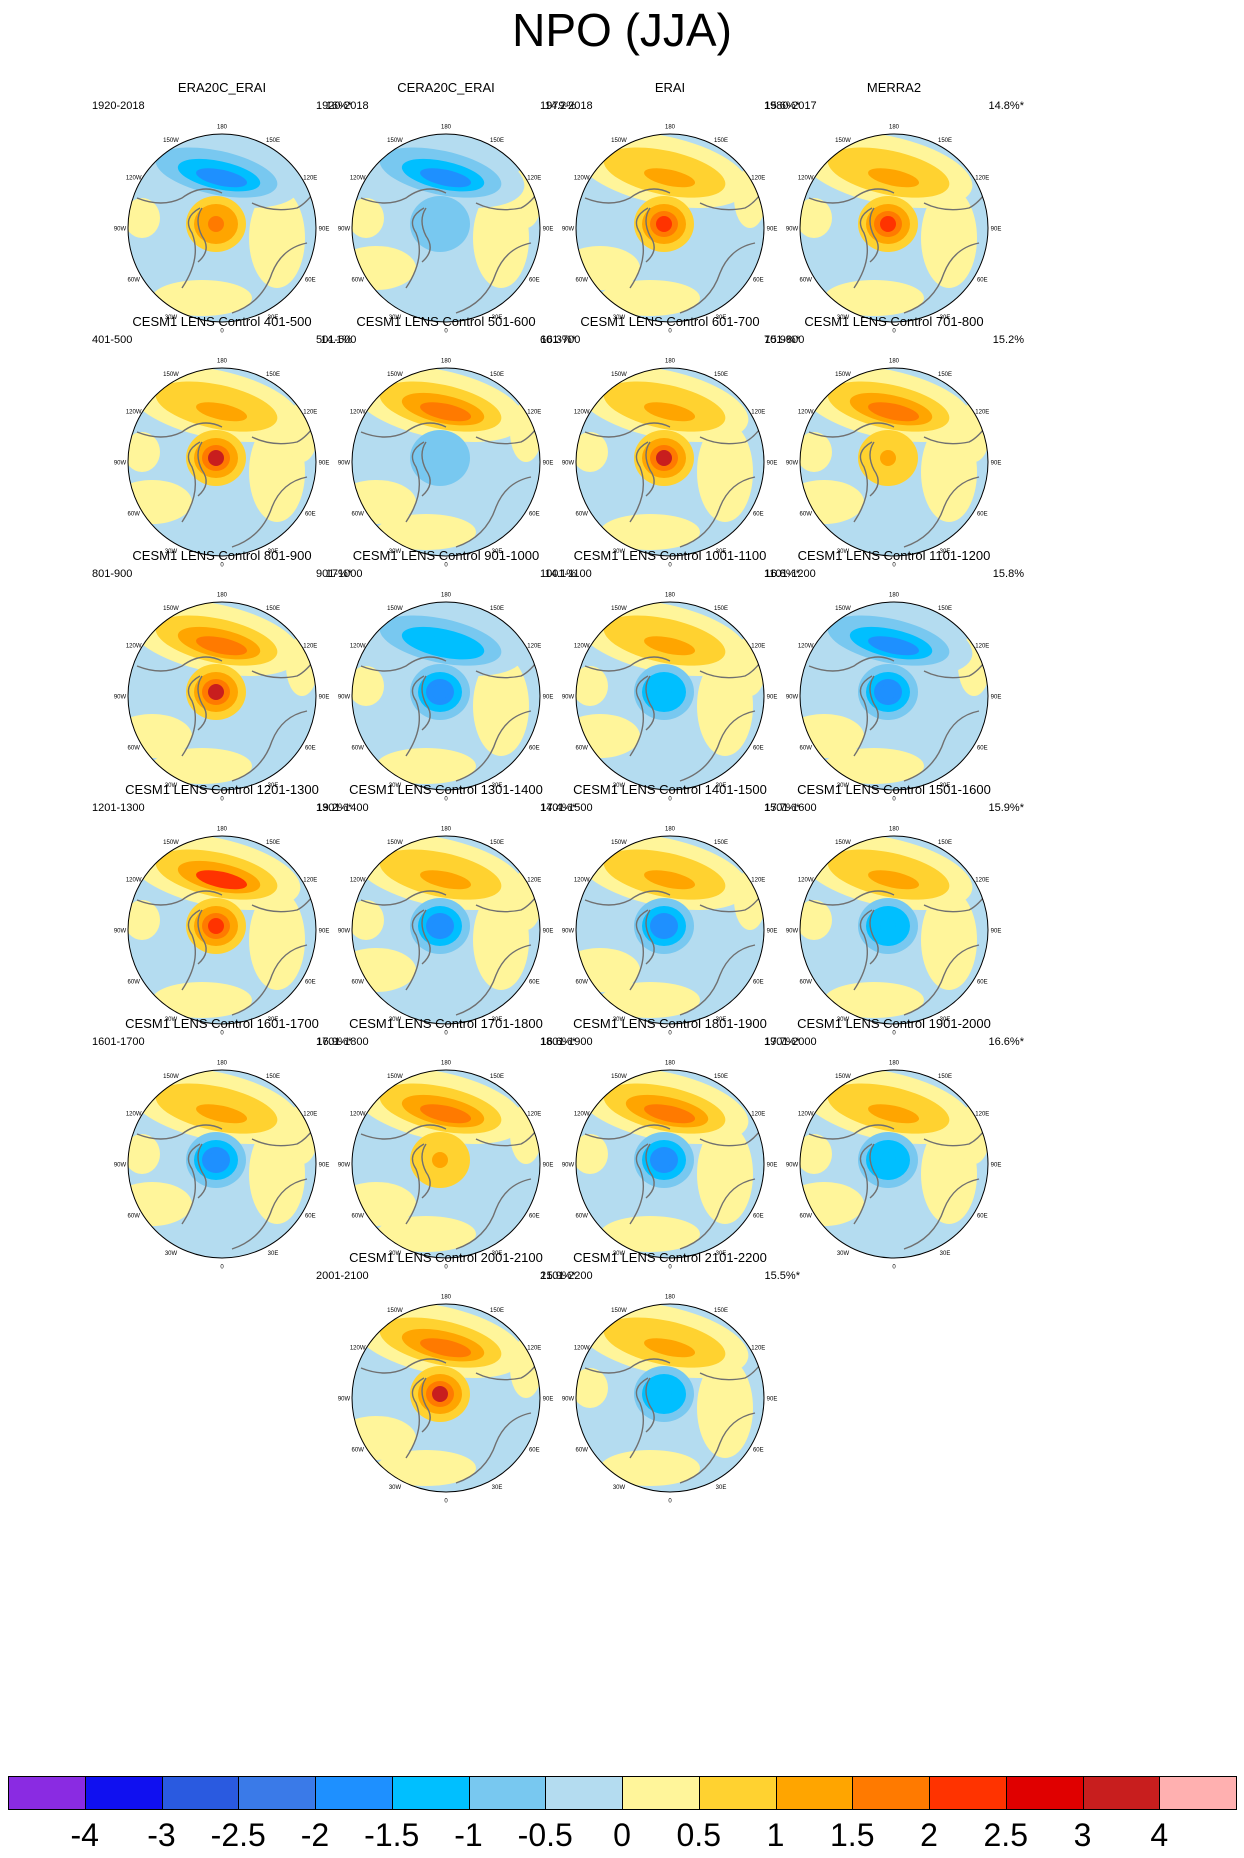  Describe the element at coordinates (698, 1835) in the screenshot. I see `colorbar-label: 0.5` at that location.